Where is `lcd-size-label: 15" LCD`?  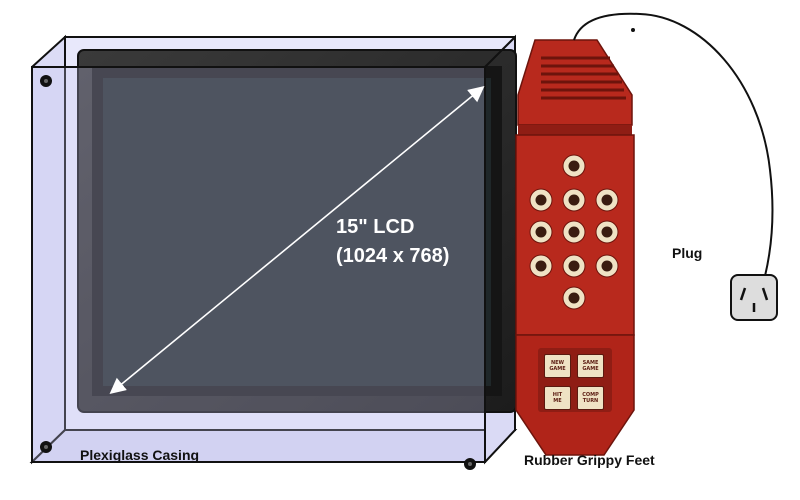 lcd-size-label: 15" LCD is located at coordinates (375, 227).